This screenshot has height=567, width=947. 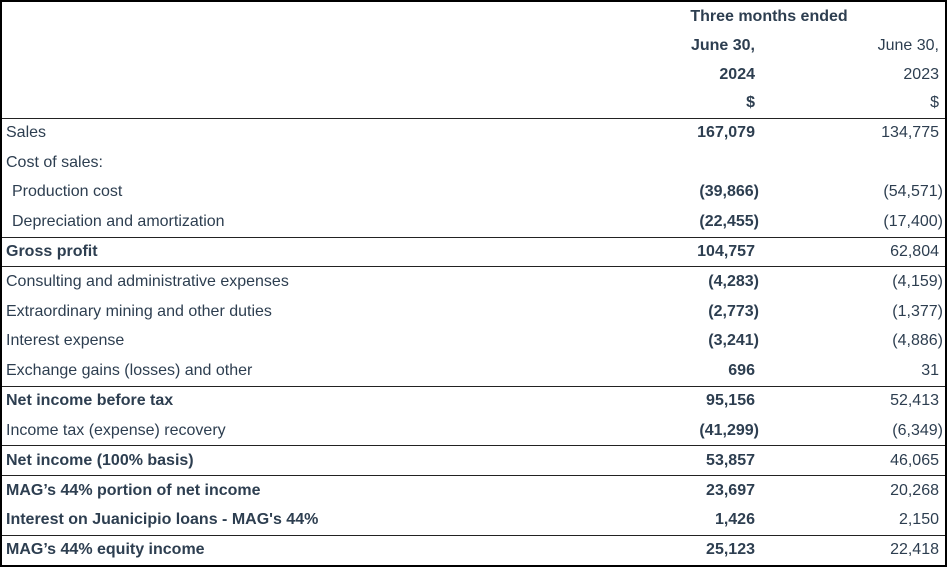 I want to click on value-2024: (41,299), so click(x=729, y=430).